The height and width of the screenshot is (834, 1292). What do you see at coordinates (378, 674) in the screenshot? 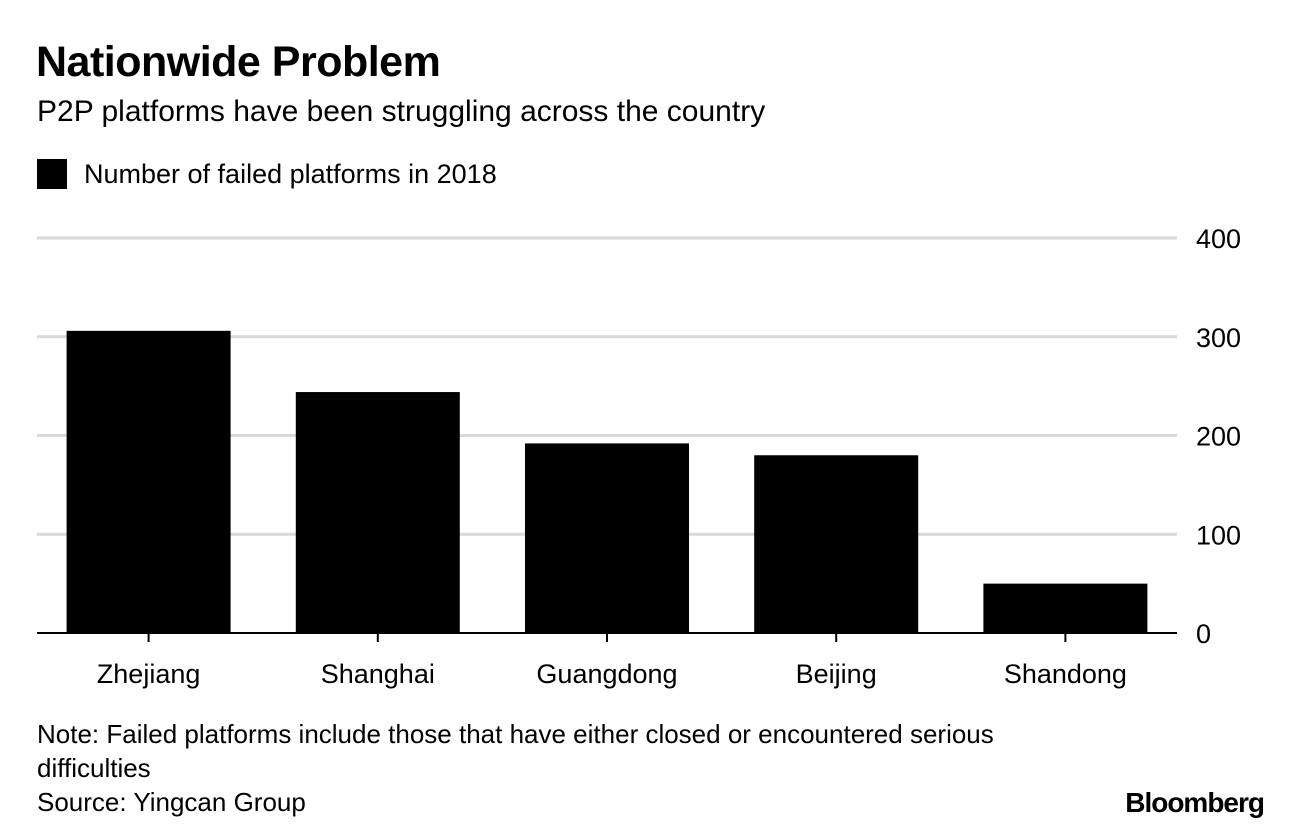
I see `x-tick-label: Shanghai` at bounding box center [378, 674].